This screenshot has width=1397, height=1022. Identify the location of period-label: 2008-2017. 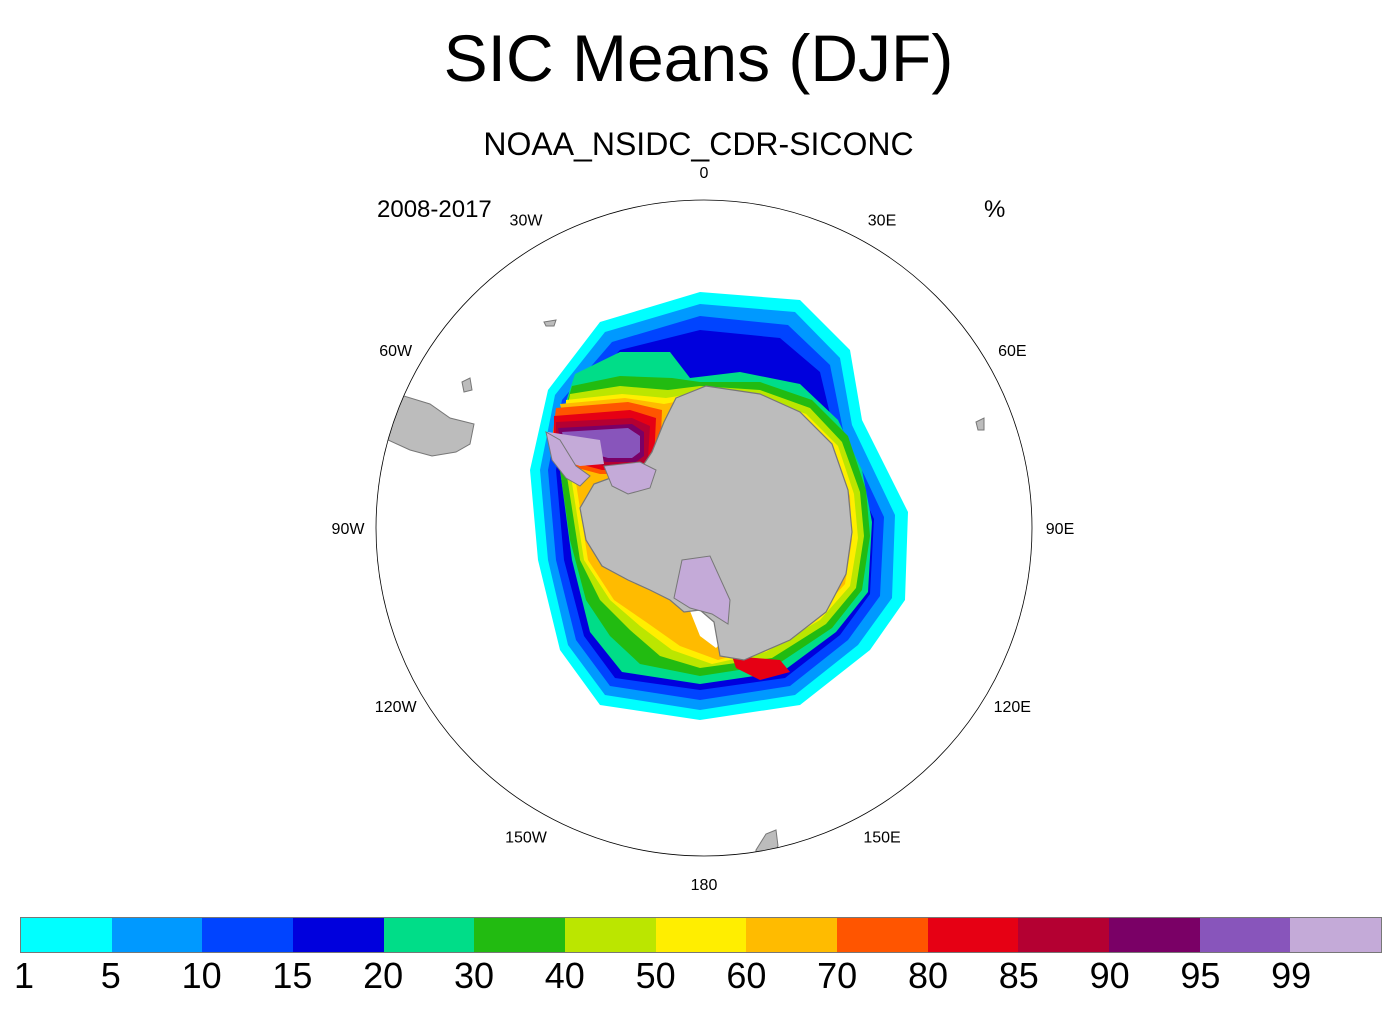
(434, 209).